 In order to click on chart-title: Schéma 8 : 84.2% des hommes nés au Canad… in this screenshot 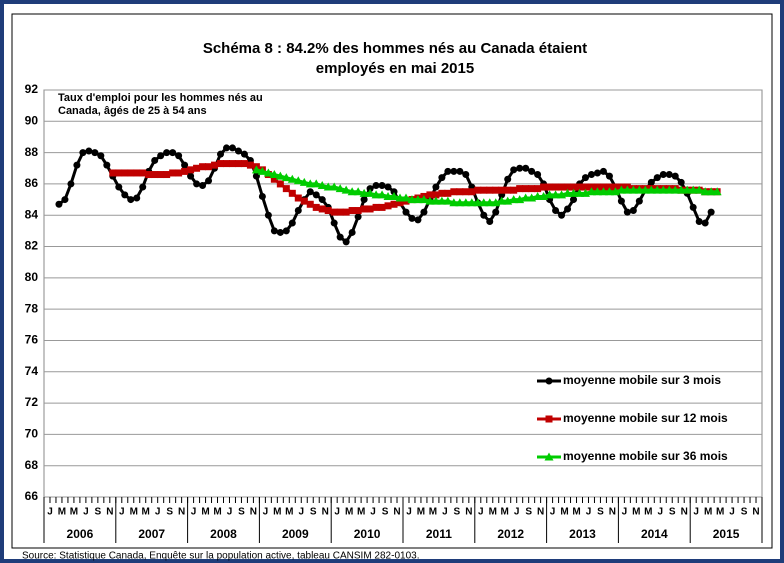, I will do `click(395, 48)`.